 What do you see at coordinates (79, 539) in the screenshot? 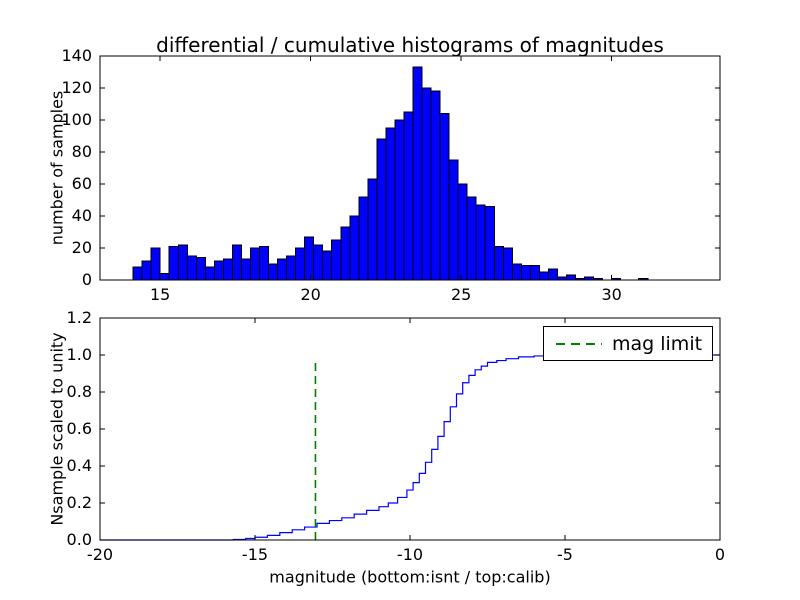
I see `tick-label: 0.0` at bounding box center [79, 539].